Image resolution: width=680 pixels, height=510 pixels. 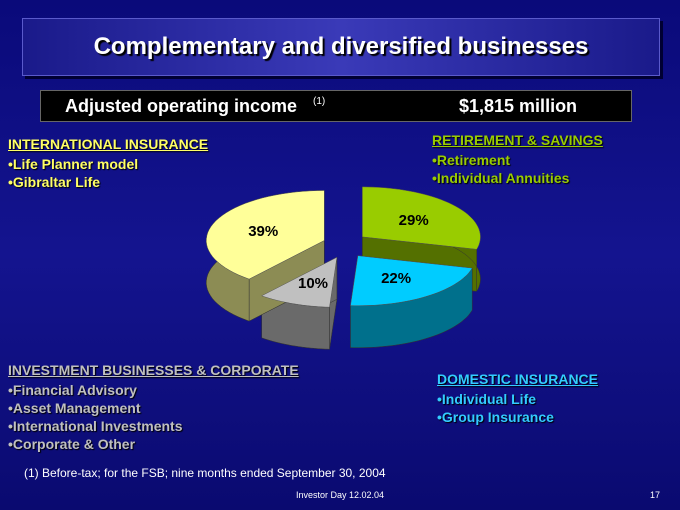 I want to click on group-item: •Gibraltar Life, so click(x=54, y=182).